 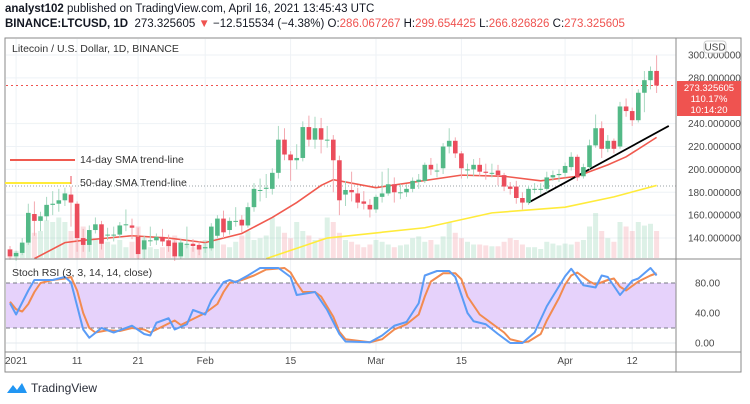 I want to click on author-name: analyst102, so click(x=34, y=9).